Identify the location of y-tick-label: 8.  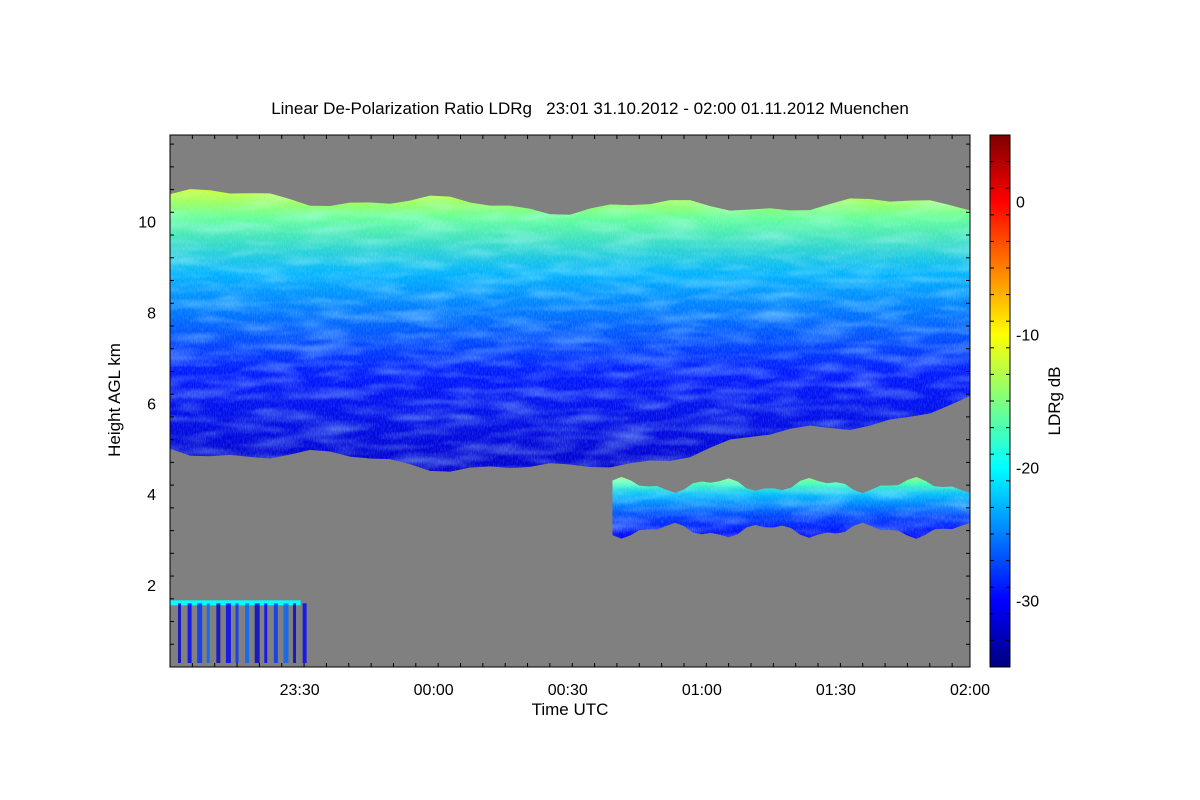
(151, 313).